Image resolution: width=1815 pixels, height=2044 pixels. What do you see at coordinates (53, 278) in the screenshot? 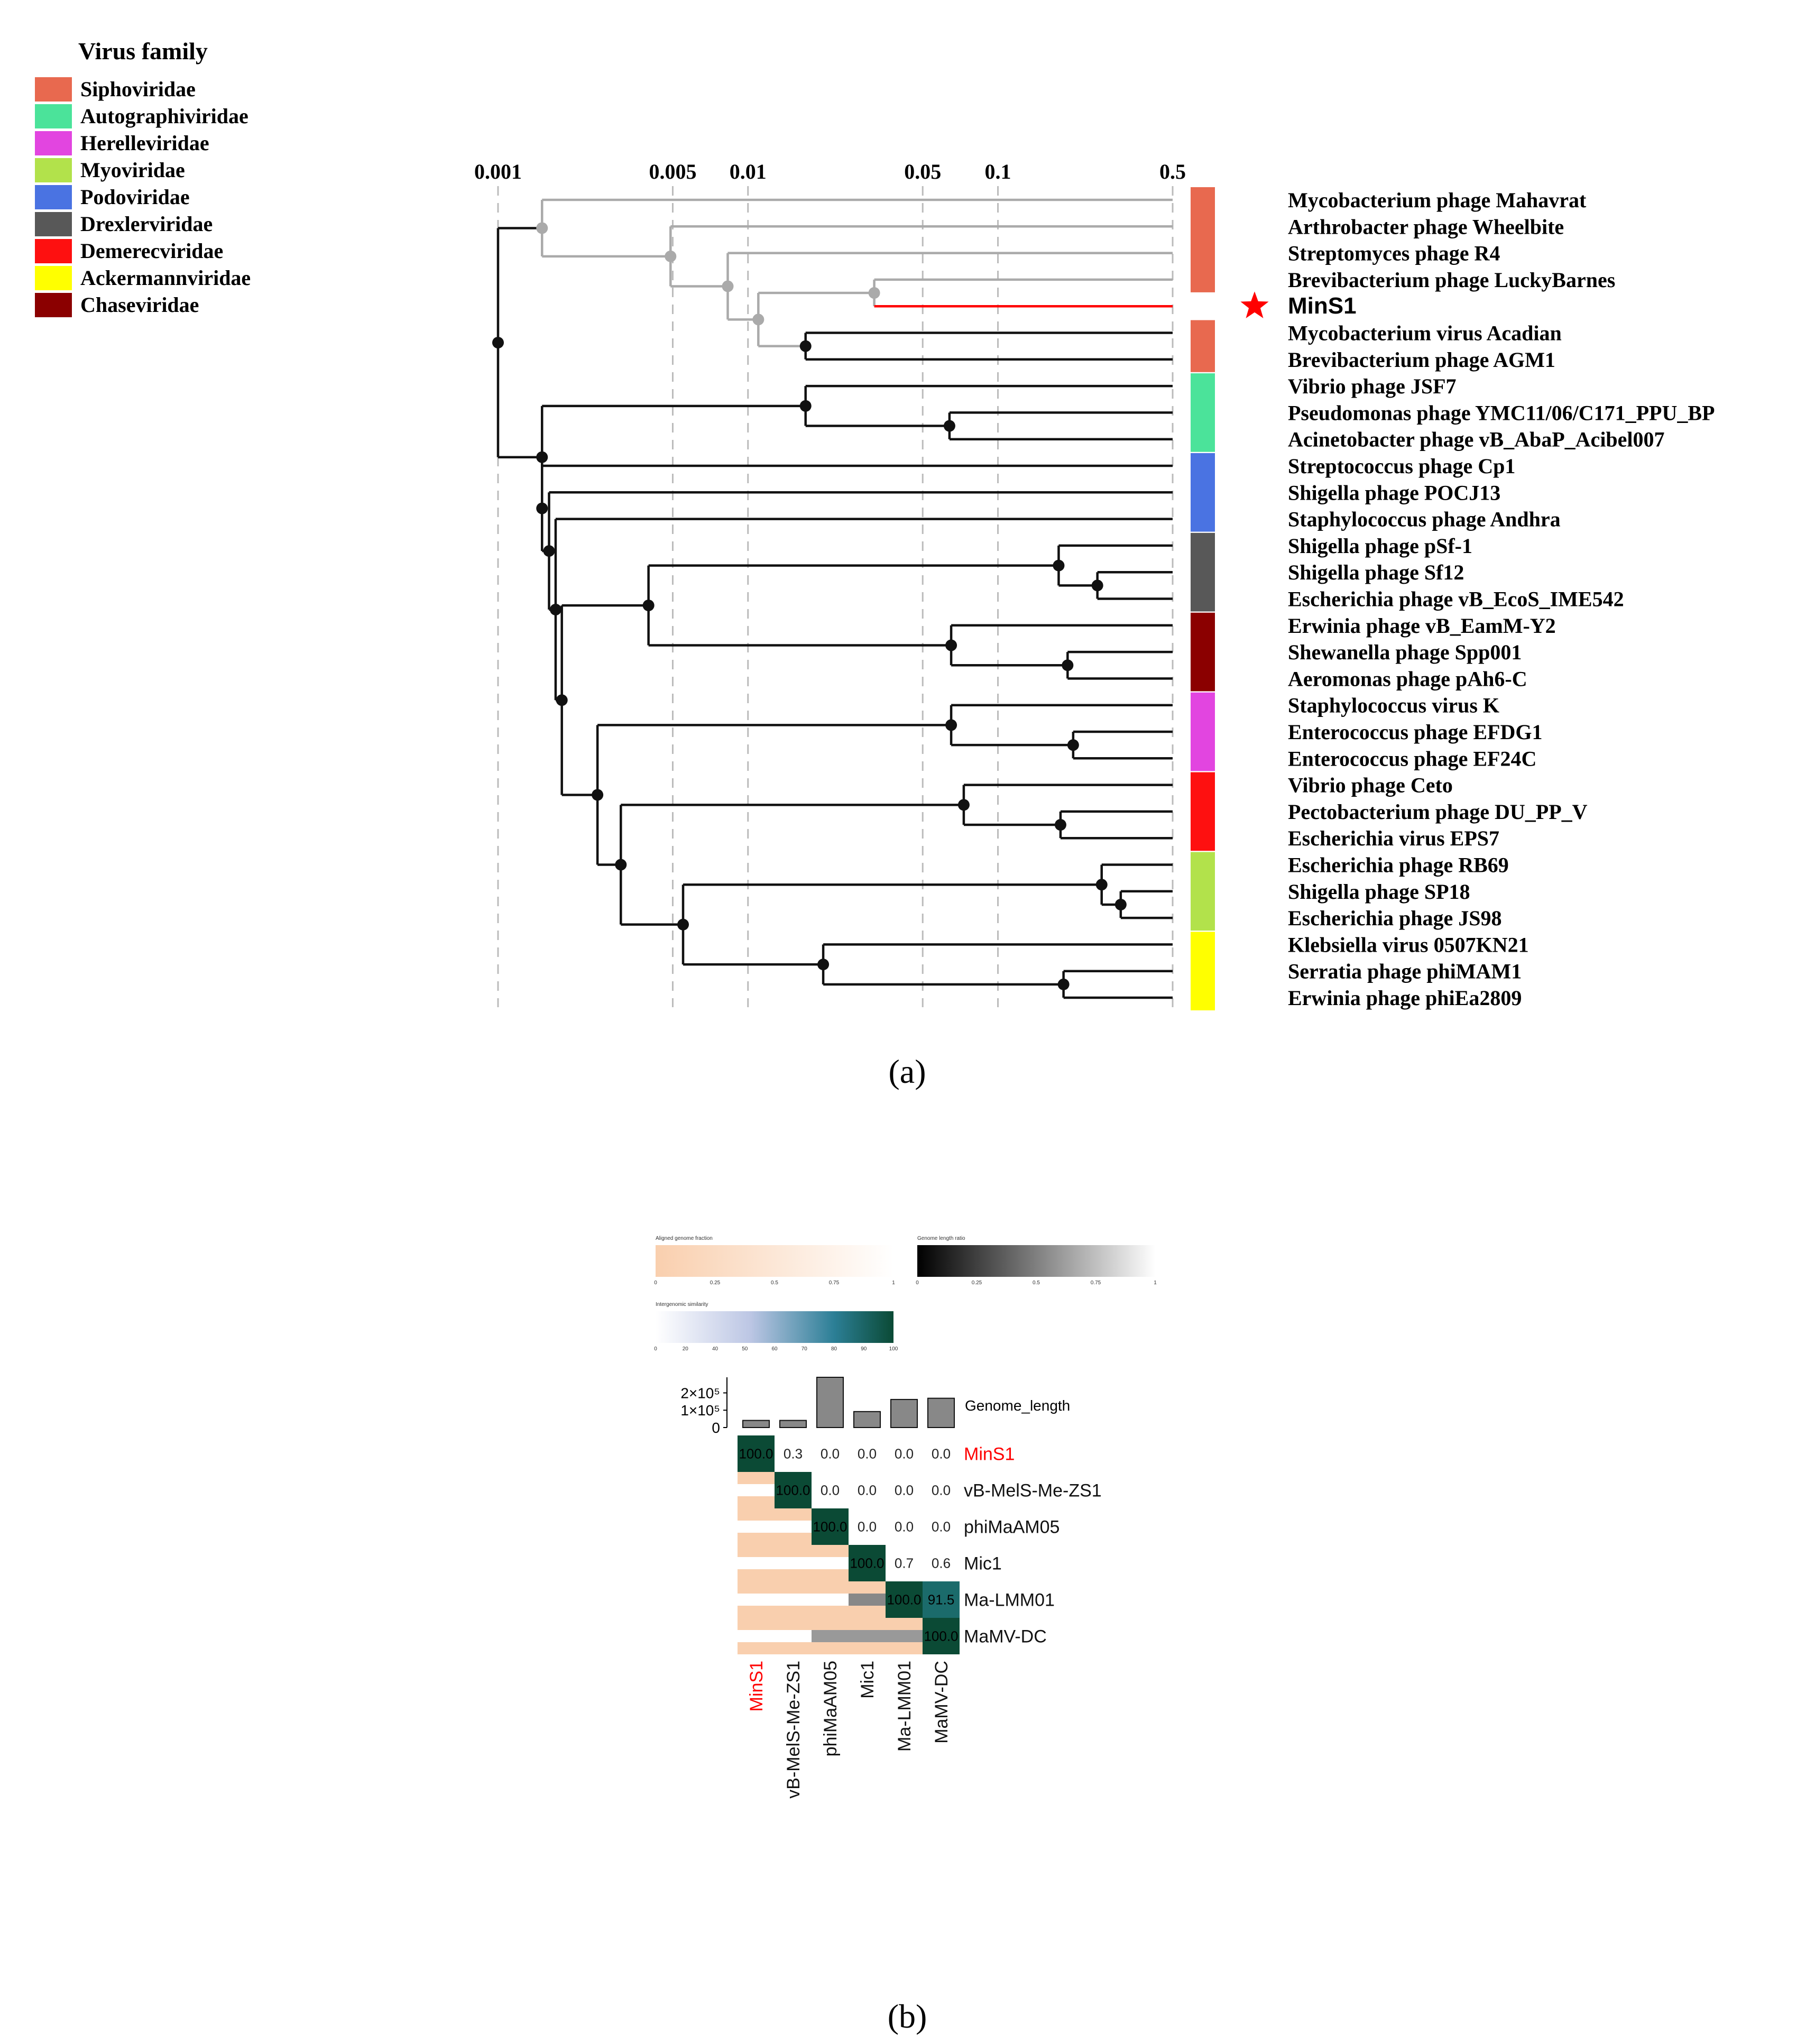
I see `legend-swatch-ackermannviridae` at bounding box center [53, 278].